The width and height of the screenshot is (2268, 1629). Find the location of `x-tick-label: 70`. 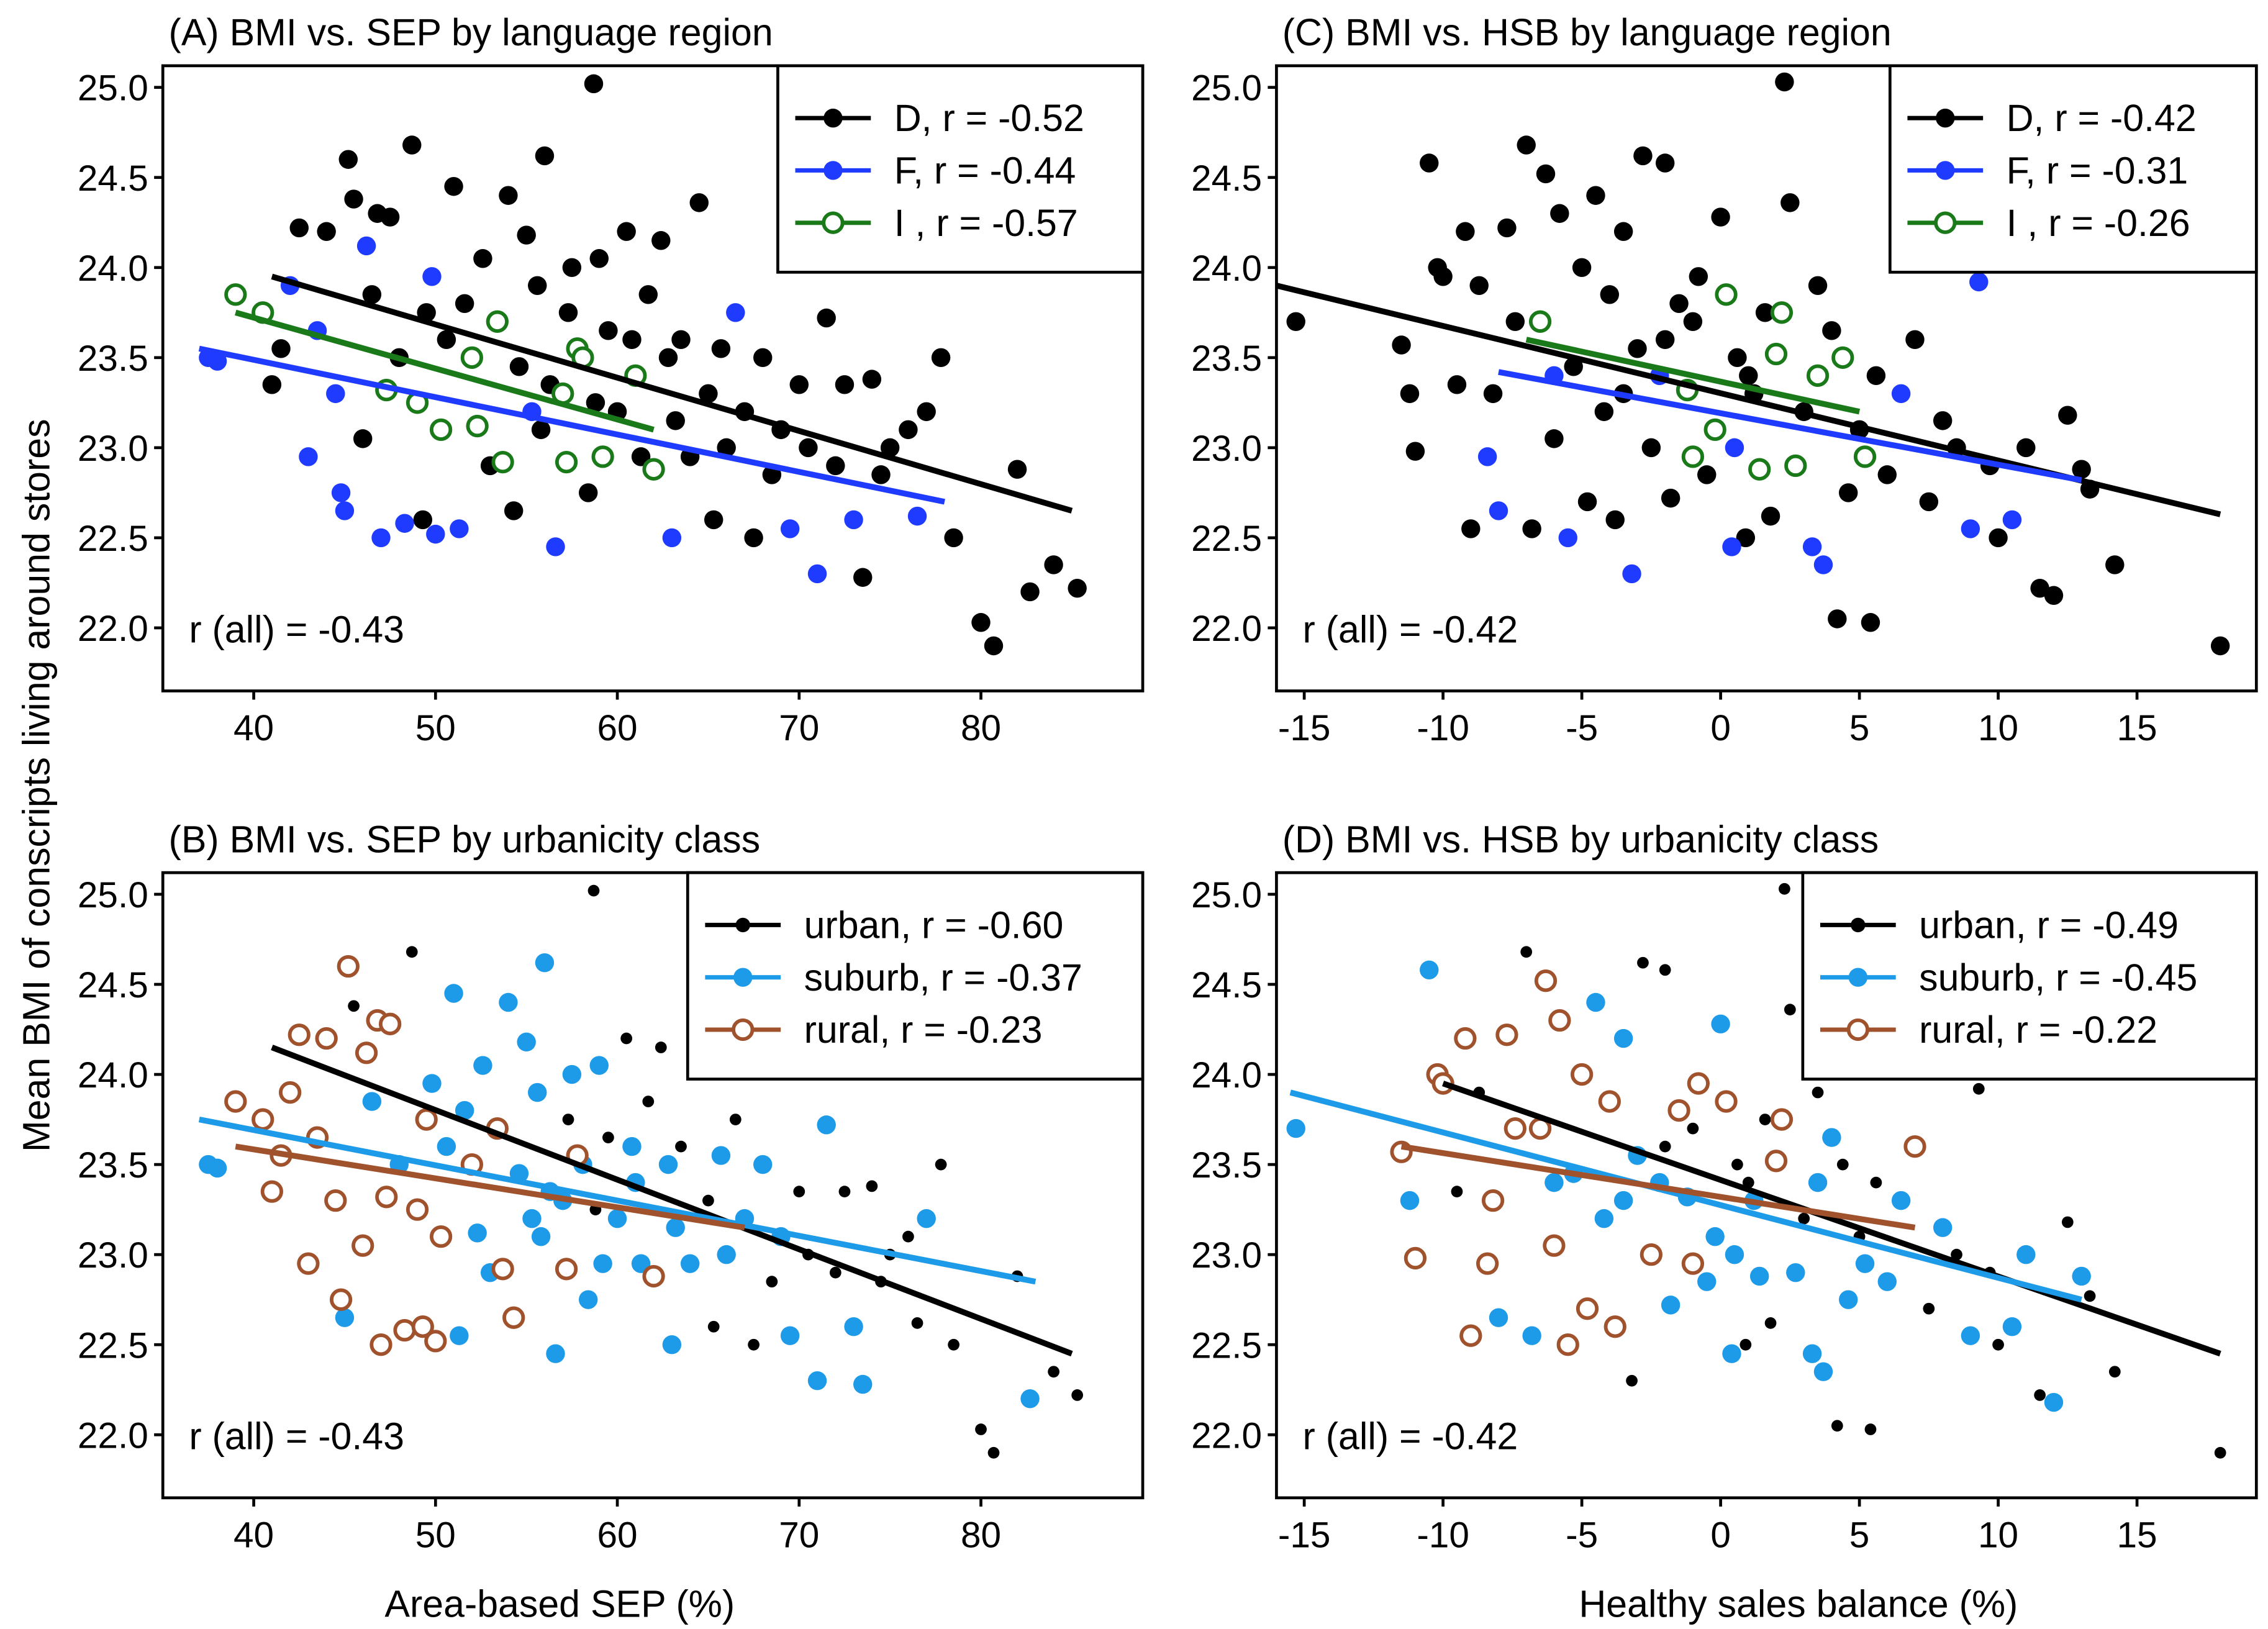

x-tick-label: 70 is located at coordinates (799, 1535).